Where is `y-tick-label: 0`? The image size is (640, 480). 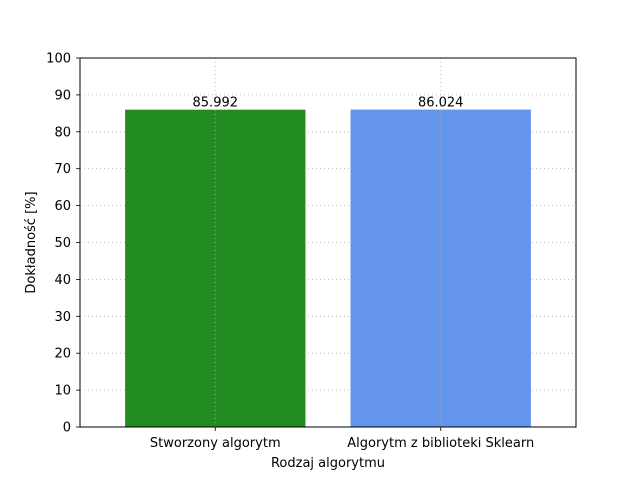 y-tick-label: 0 is located at coordinates (67, 428).